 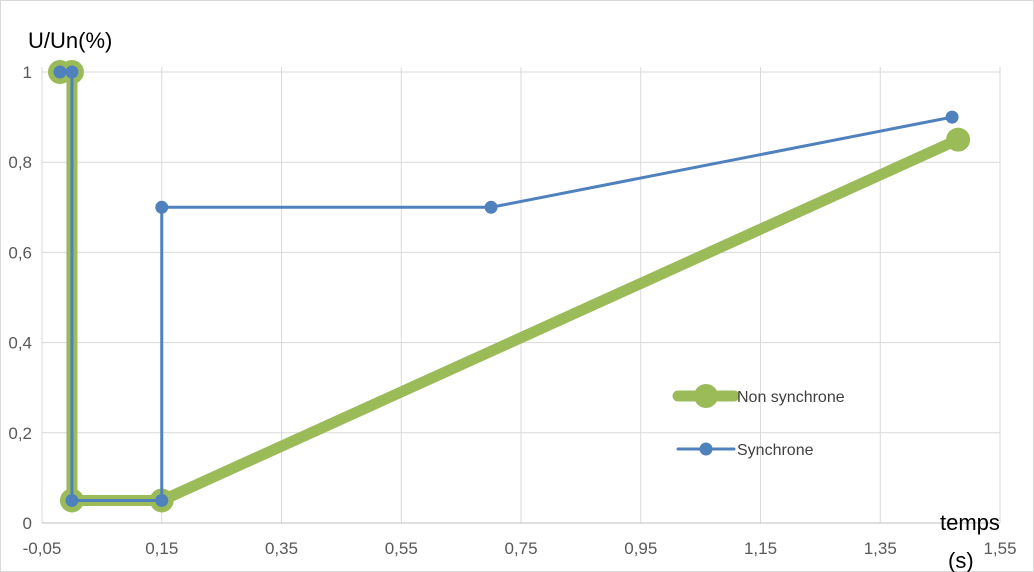 What do you see at coordinates (27, 523) in the screenshot?
I see `y-tick-label: 0` at bounding box center [27, 523].